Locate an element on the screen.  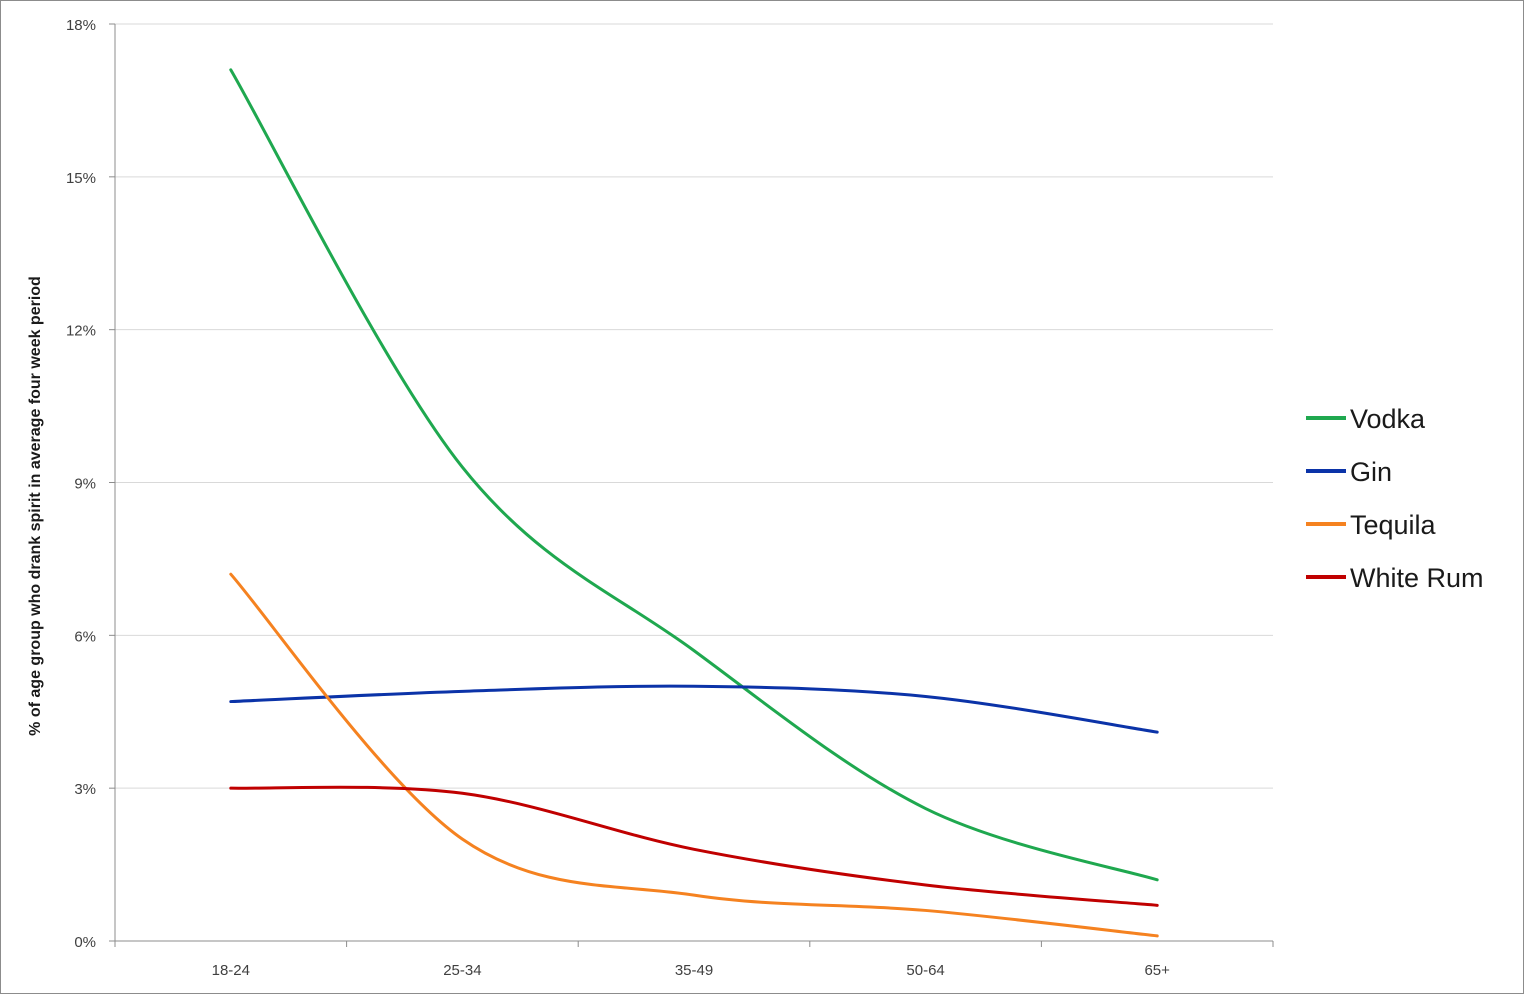
y-tick-label: 15% is located at coordinates (81, 178).